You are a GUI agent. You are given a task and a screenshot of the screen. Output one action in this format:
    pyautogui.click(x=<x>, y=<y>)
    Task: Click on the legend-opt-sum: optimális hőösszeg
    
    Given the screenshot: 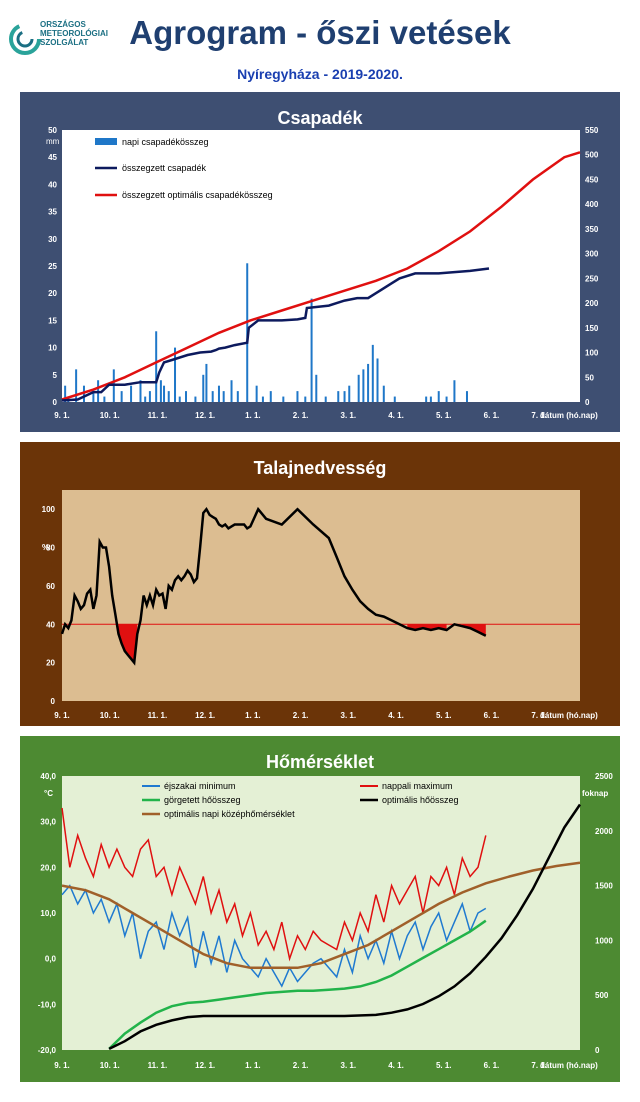 What is the action you would take?
    pyautogui.click(x=420, y=800)
    